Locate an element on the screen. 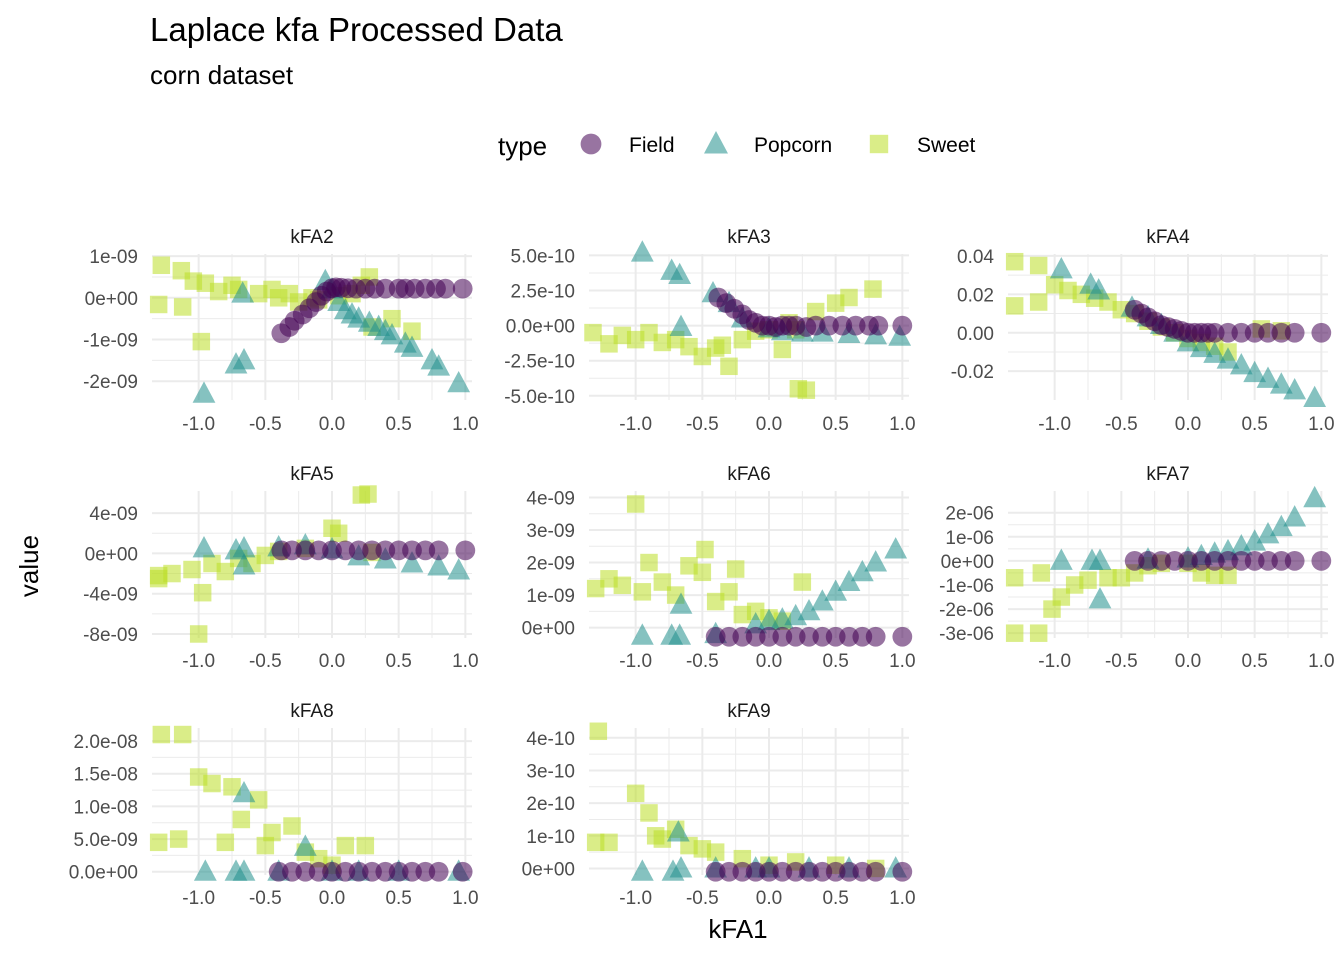 Image resolution: width=1344 pixels, height=960 pixels. y-tick-label: 2e-10 is located at coordinates (550, 804).